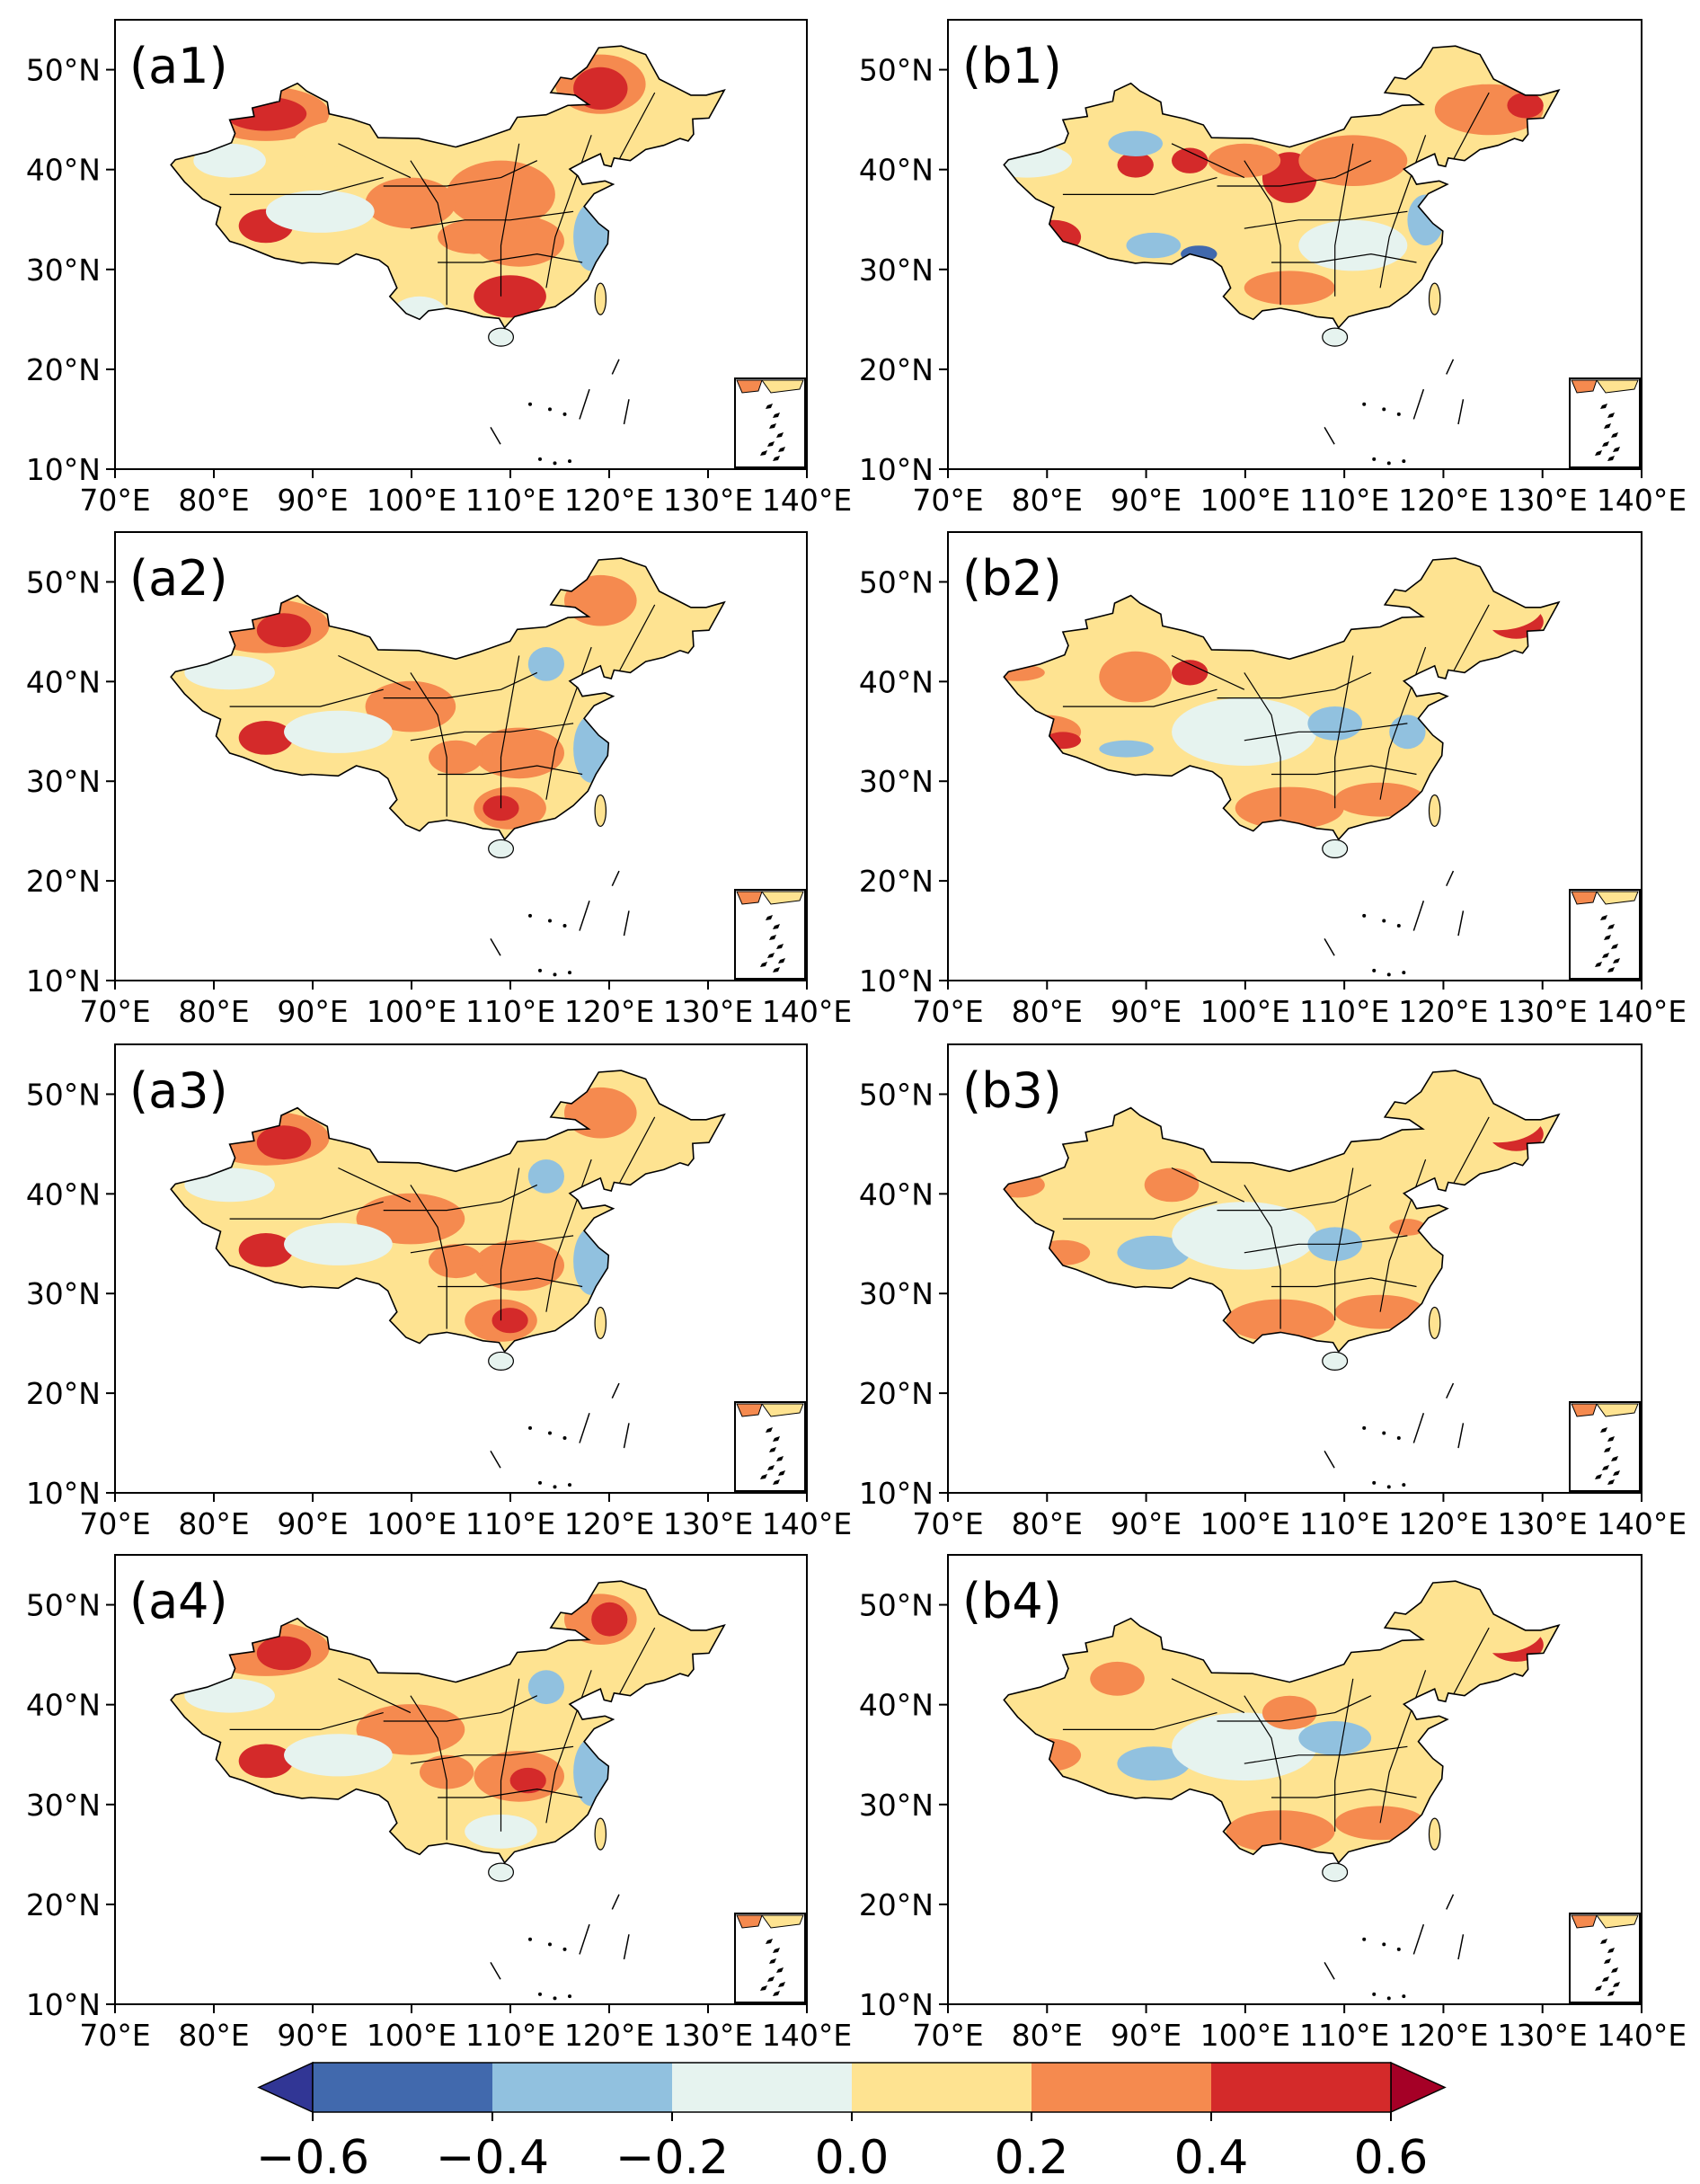  I want to click on colorbar-tick-label: 0.6, so click(1391, 2158).